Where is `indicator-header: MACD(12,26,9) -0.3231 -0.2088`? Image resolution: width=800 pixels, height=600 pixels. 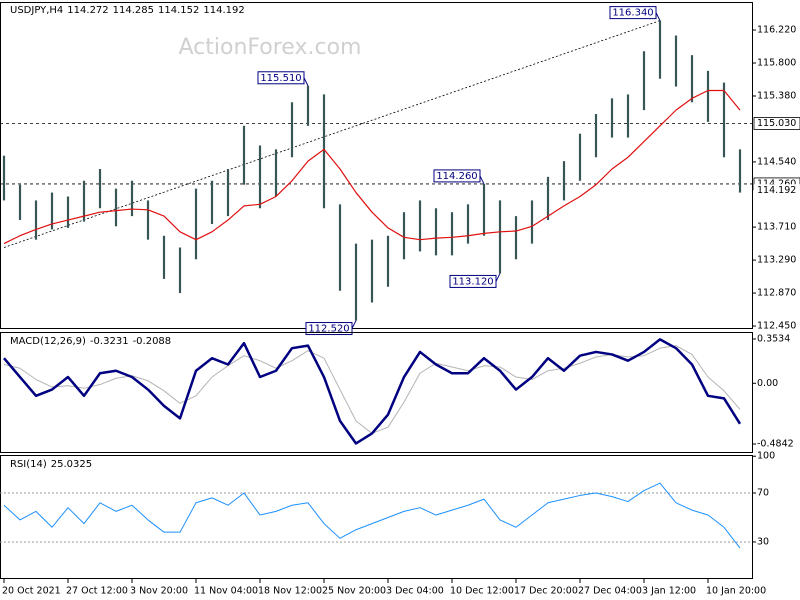
indicator-header: MACD(12,26,9) -0.3231 -0.2088 is located at coordinates (90, 341).